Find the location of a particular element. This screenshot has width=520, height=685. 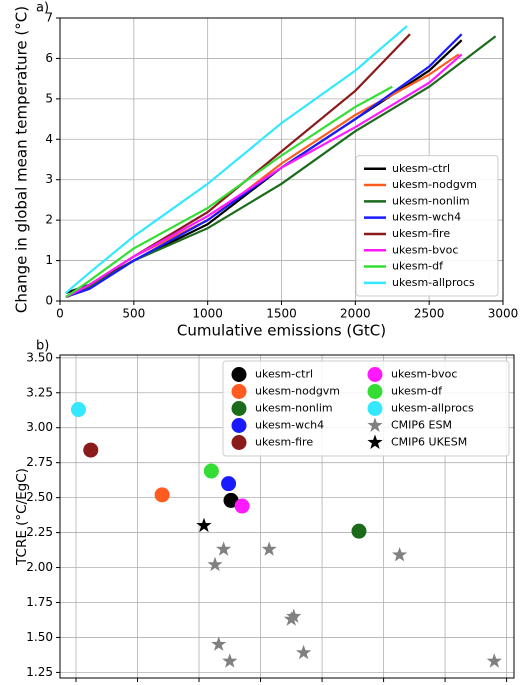

y-tick-label: 0 is located at coordinates (49, 301).